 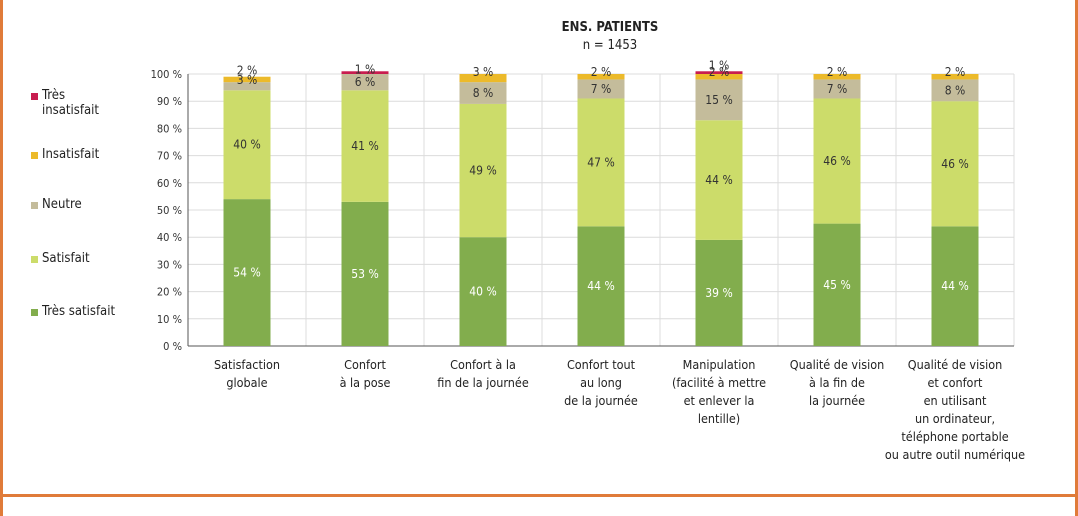 What do you see at coordinates (601, 382) in the screenshot?
I see `x-category-label: Confort tout au long de la journée` at bounding box center [601, 382].